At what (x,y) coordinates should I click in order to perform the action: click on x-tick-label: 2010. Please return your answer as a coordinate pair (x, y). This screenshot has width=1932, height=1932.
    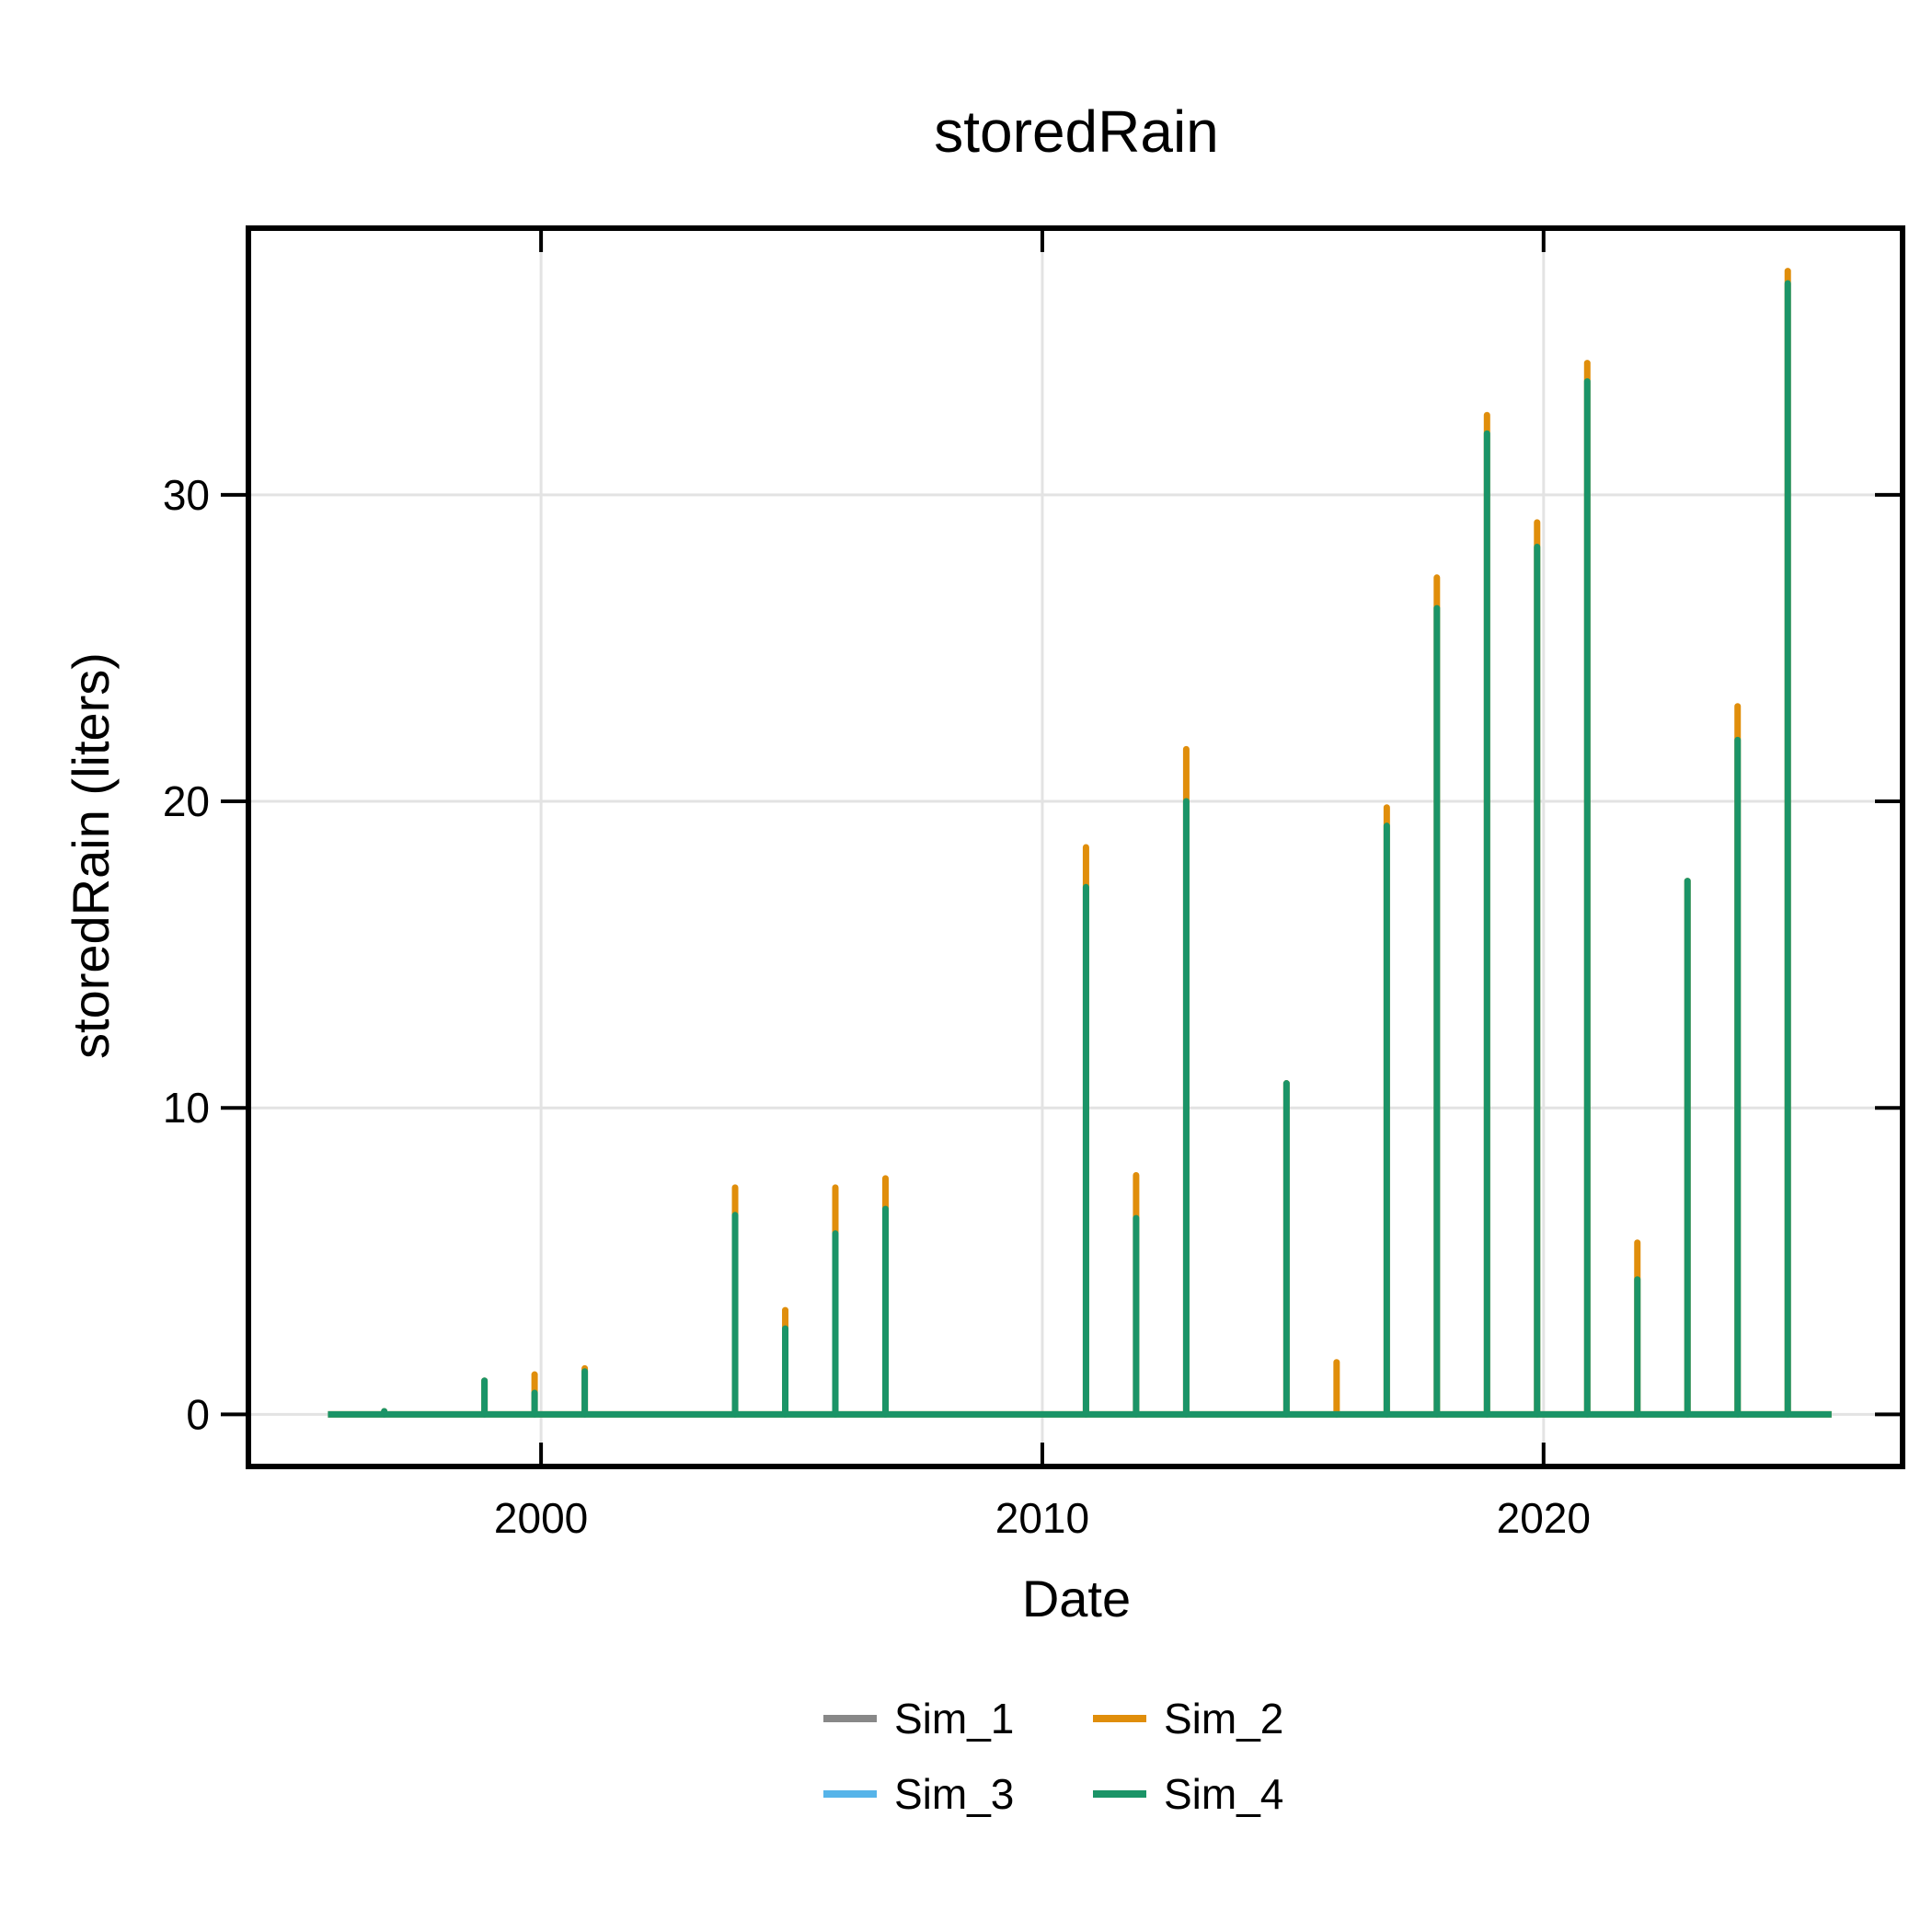
    Looking at the image, I should click on (1042, 1518).